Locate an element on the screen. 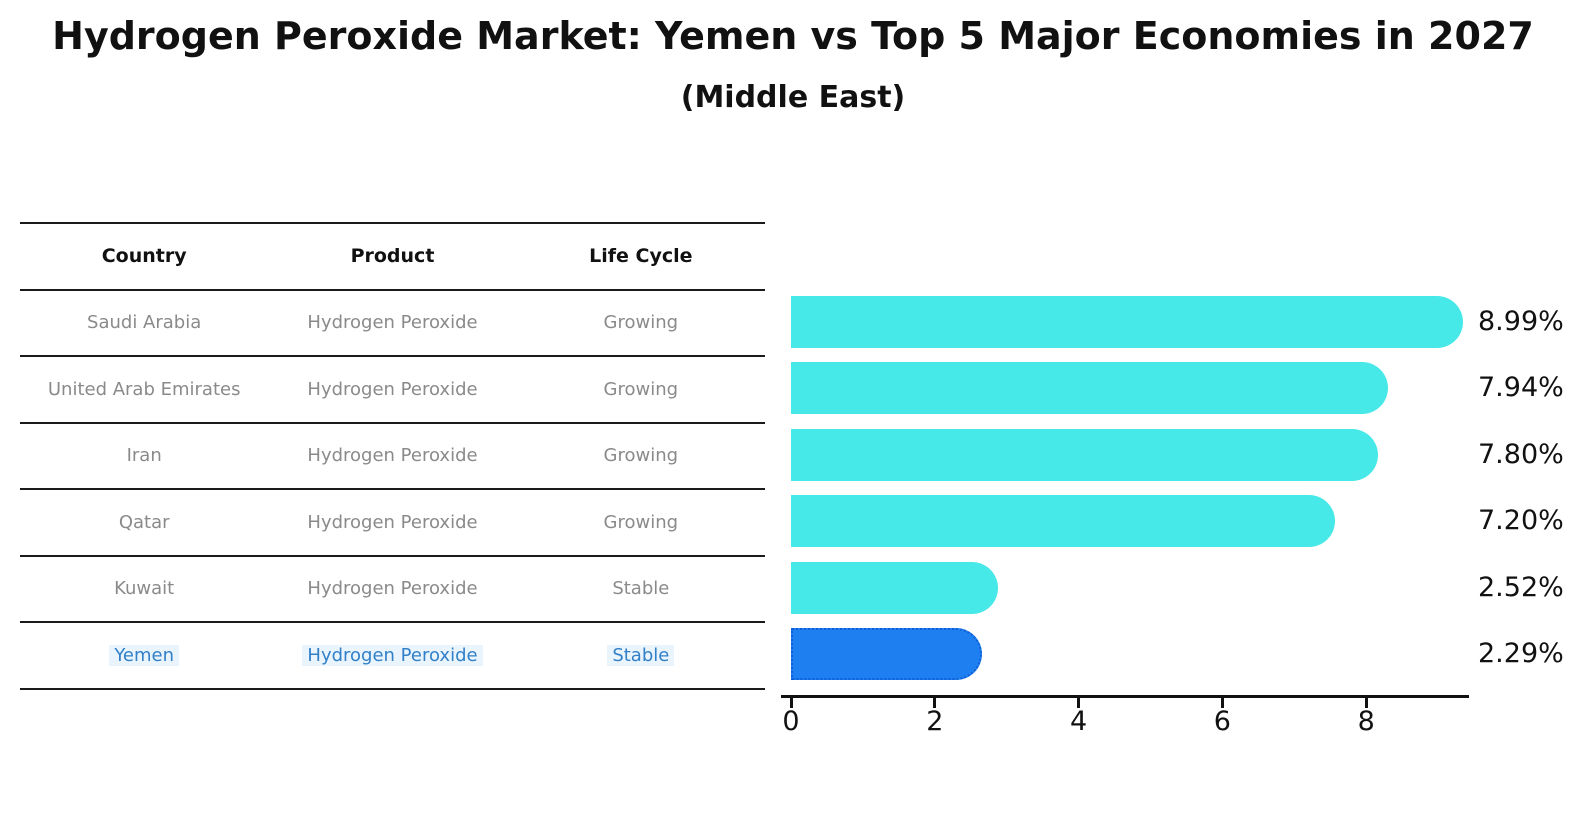 The image size is (1586, 823). cell-country: Saudi Arabia is located at coordinates (144, 323).